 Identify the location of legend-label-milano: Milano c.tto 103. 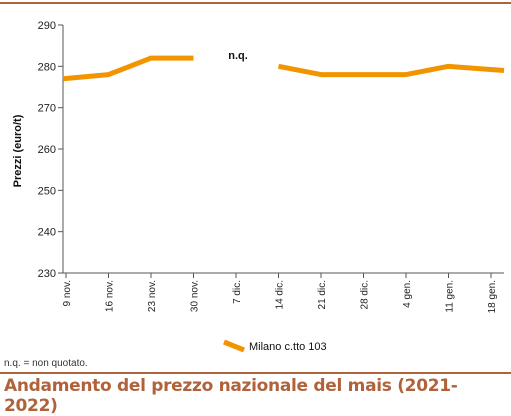
(288, 347).